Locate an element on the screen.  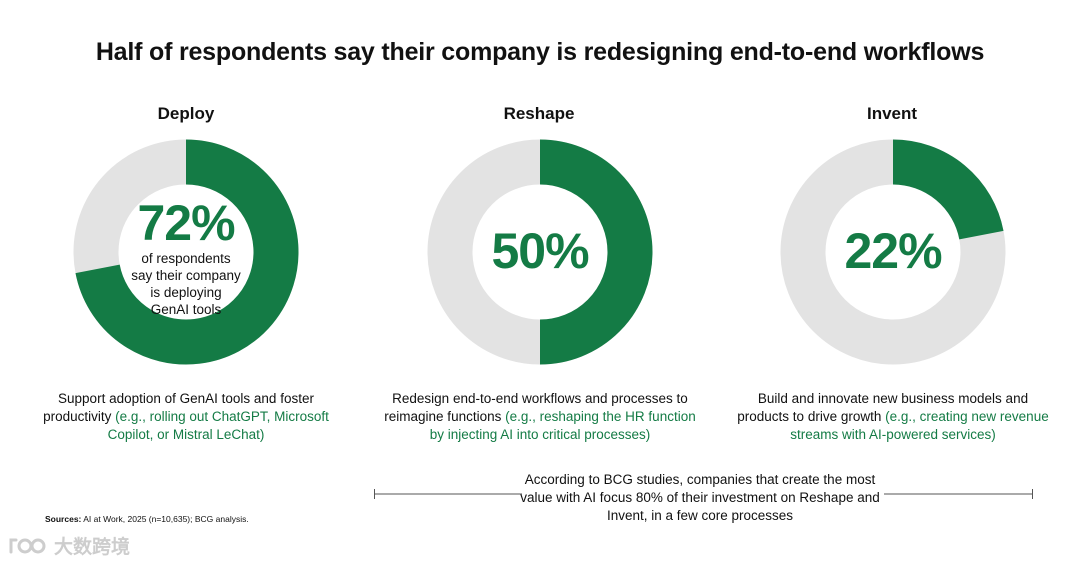
watermark-text: 大数跨境 is located at coordinates (92, 547).